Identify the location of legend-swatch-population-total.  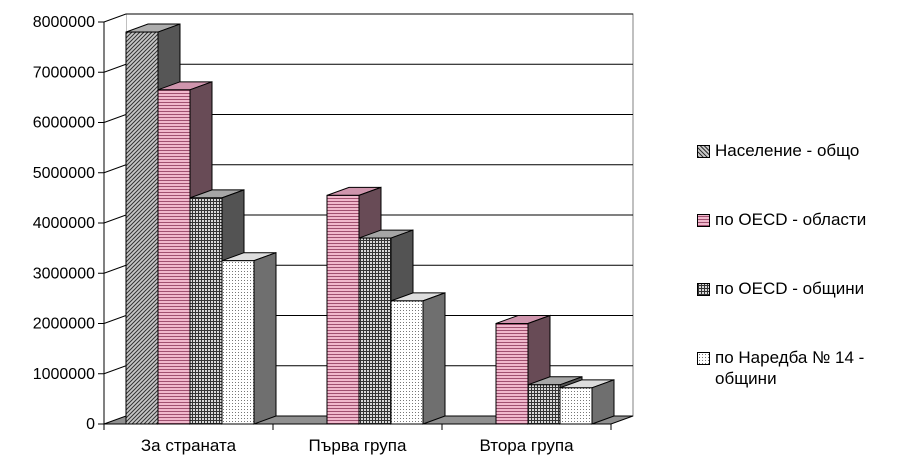
(703, 151).